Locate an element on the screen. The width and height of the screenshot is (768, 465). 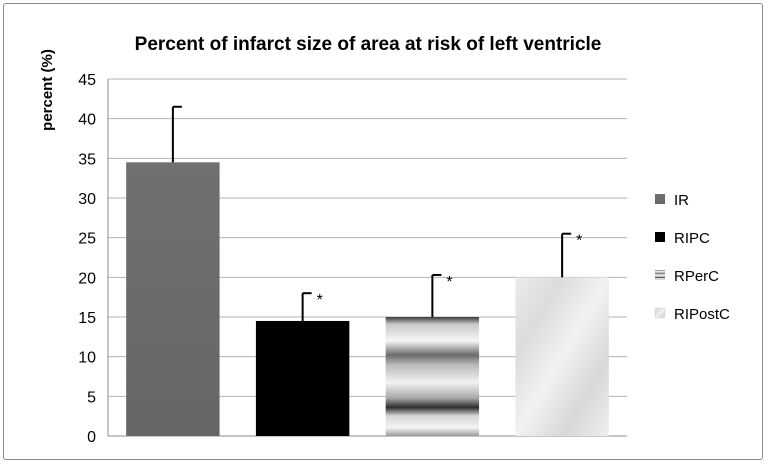
y-tick-label: 20 is located at coordinates (87, 278).